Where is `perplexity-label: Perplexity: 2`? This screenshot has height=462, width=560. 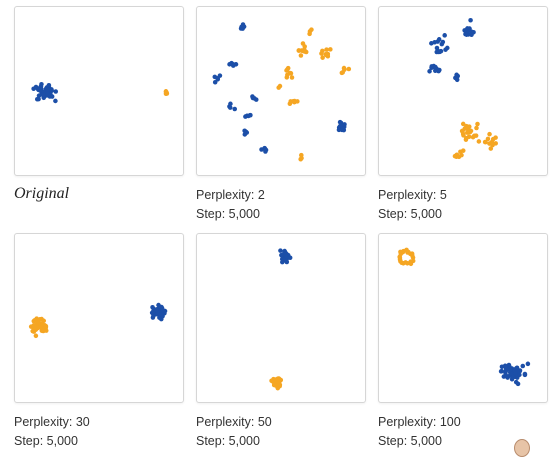
perplexity-label: Perplexity: 2 is located at coordinates (230, 195).